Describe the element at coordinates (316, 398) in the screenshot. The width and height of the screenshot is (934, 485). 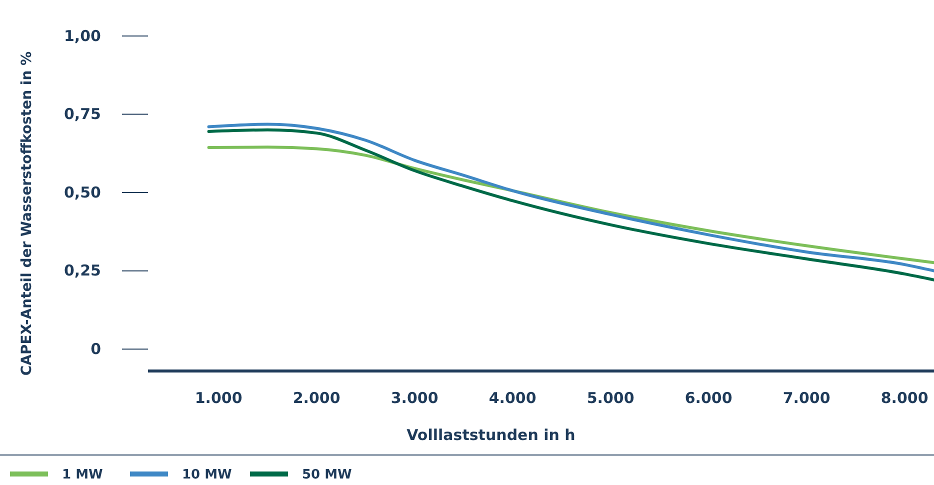
I see `x-tick-label: 2.000` at that location.